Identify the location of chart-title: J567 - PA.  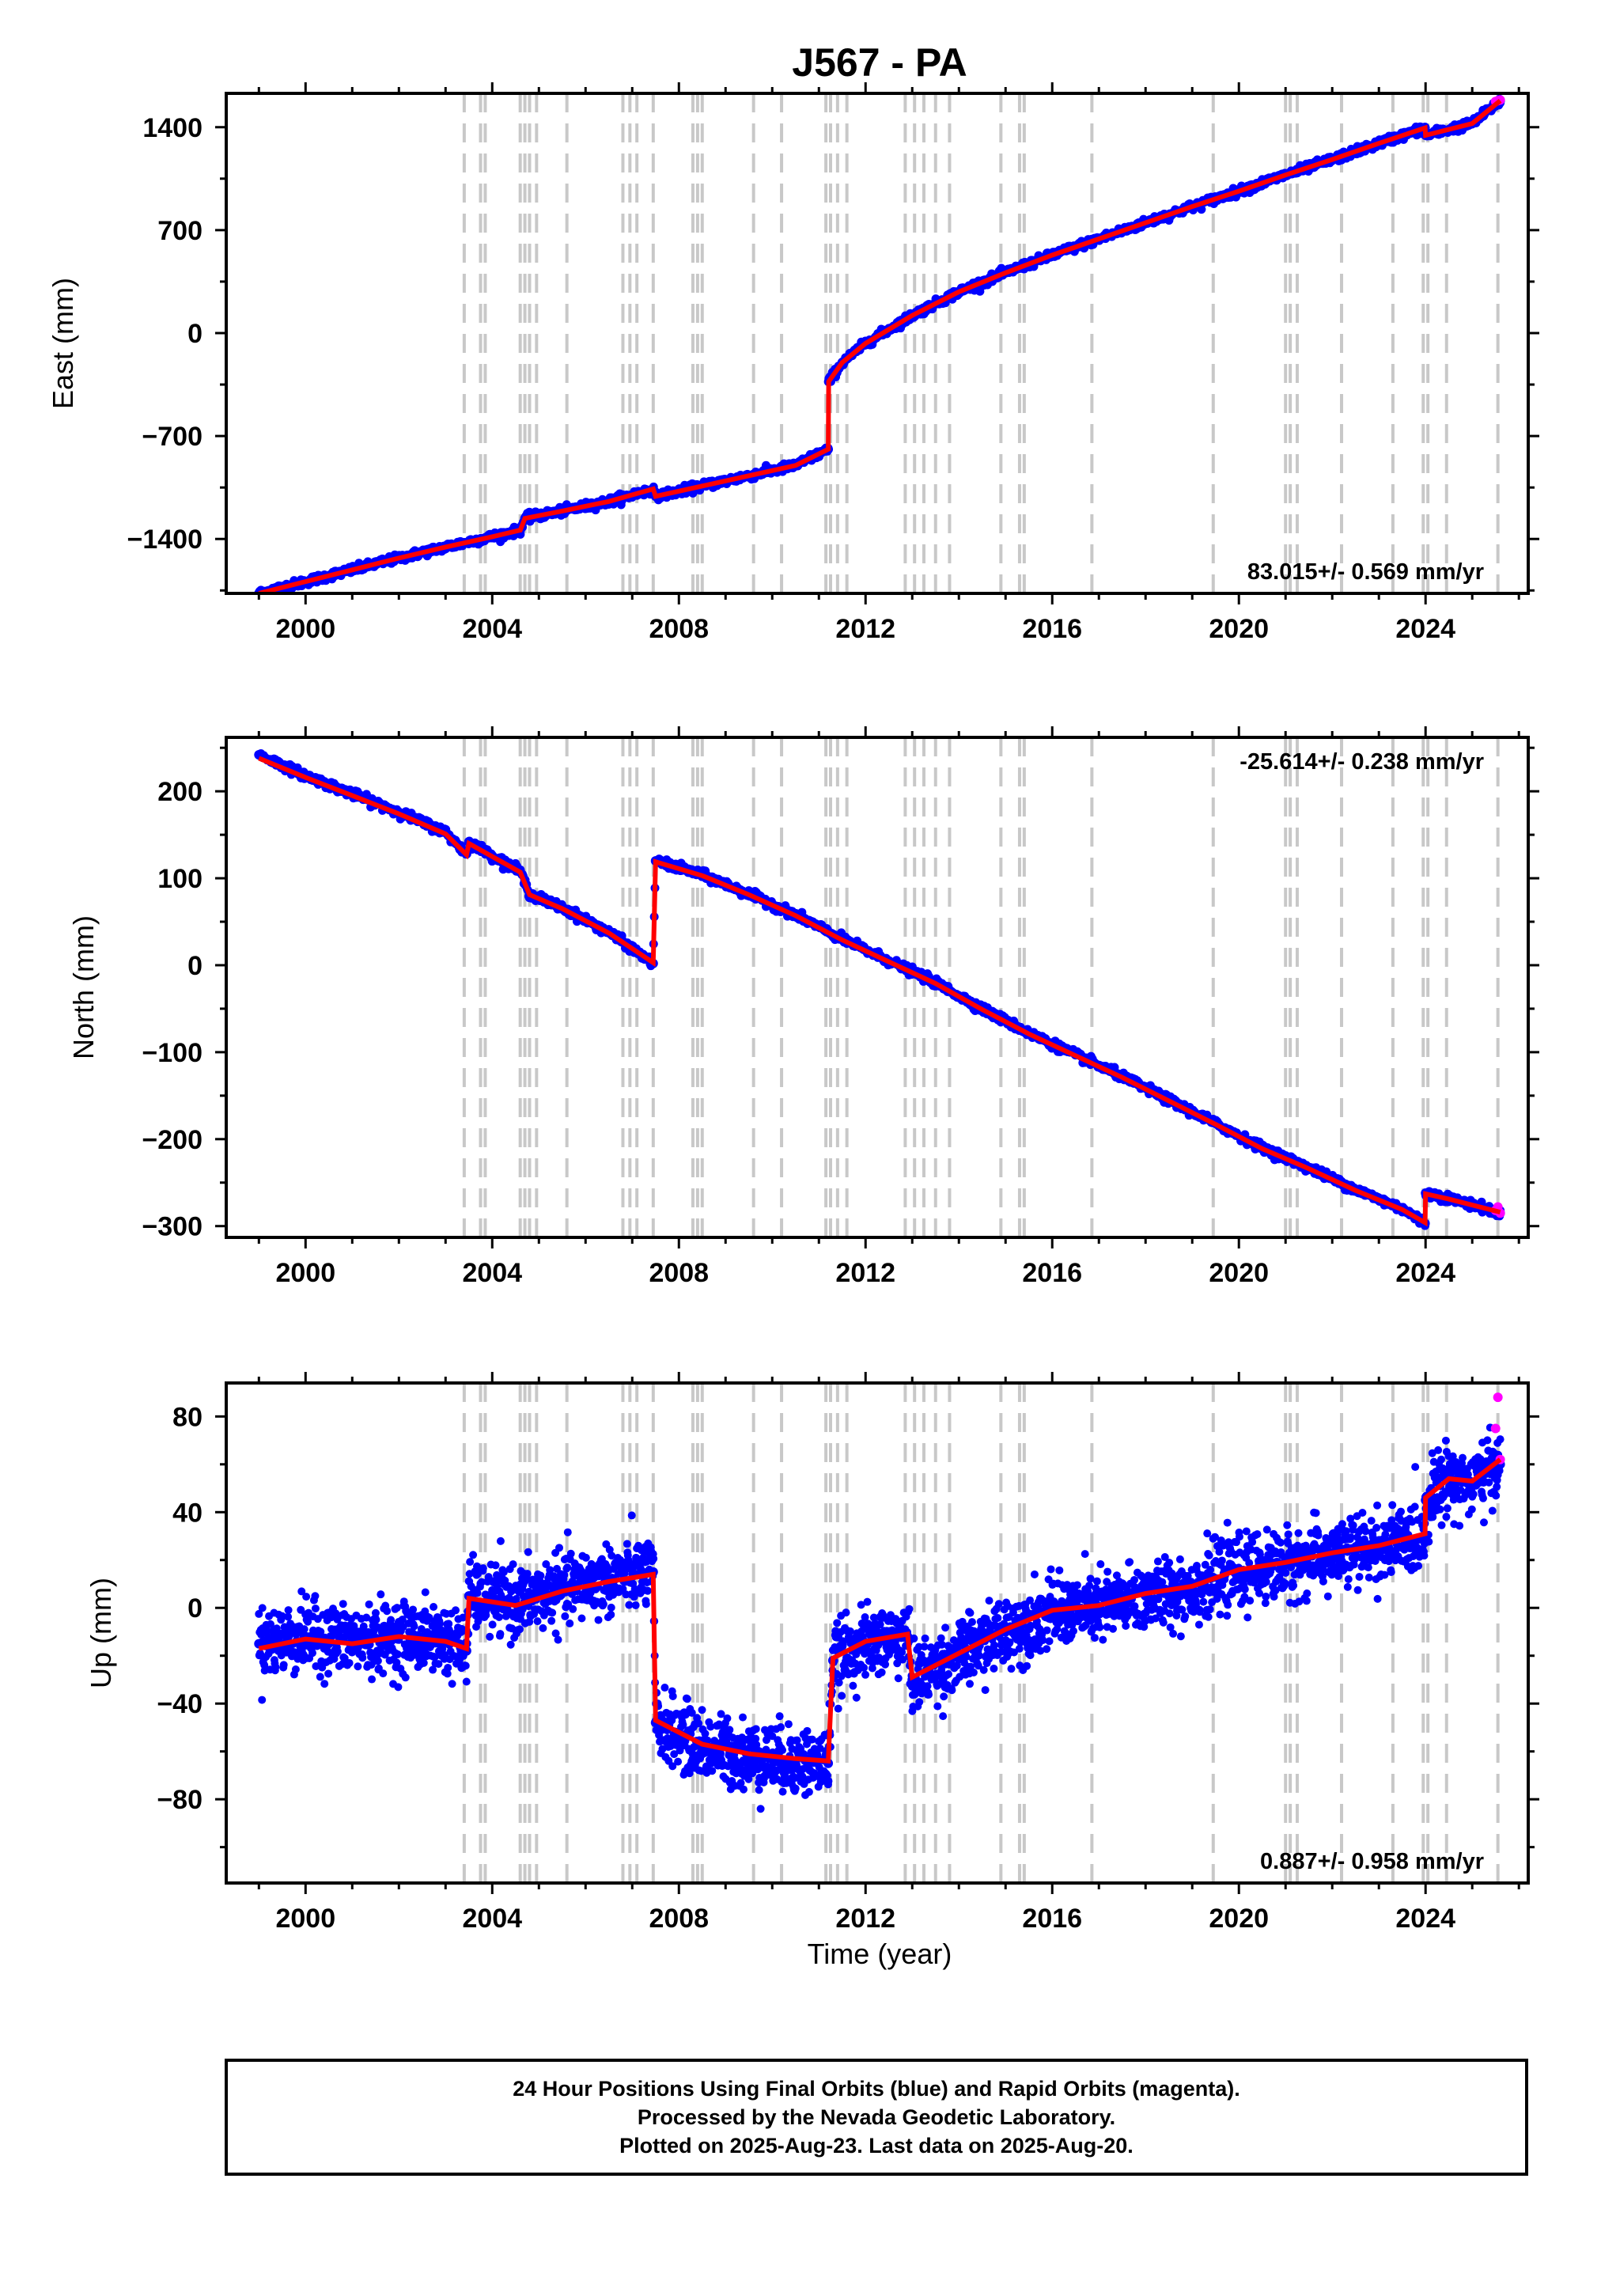
(879, 63).